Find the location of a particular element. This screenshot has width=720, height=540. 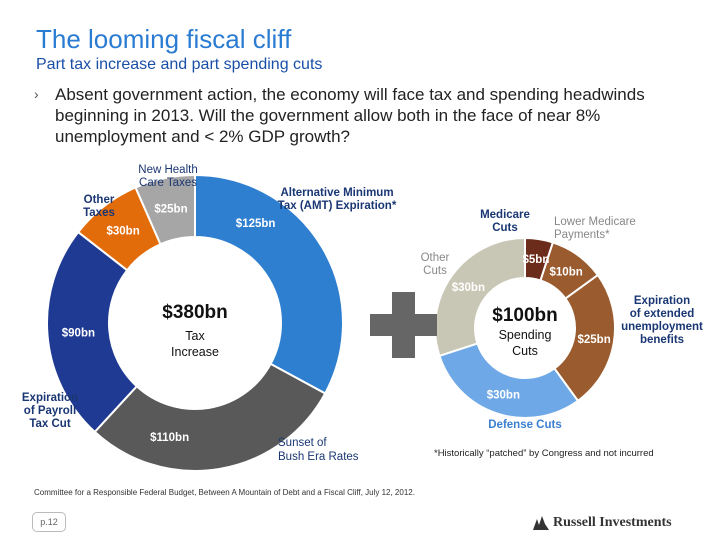

cuts-center-label-1: Spending is located at coordinates (525, 335).